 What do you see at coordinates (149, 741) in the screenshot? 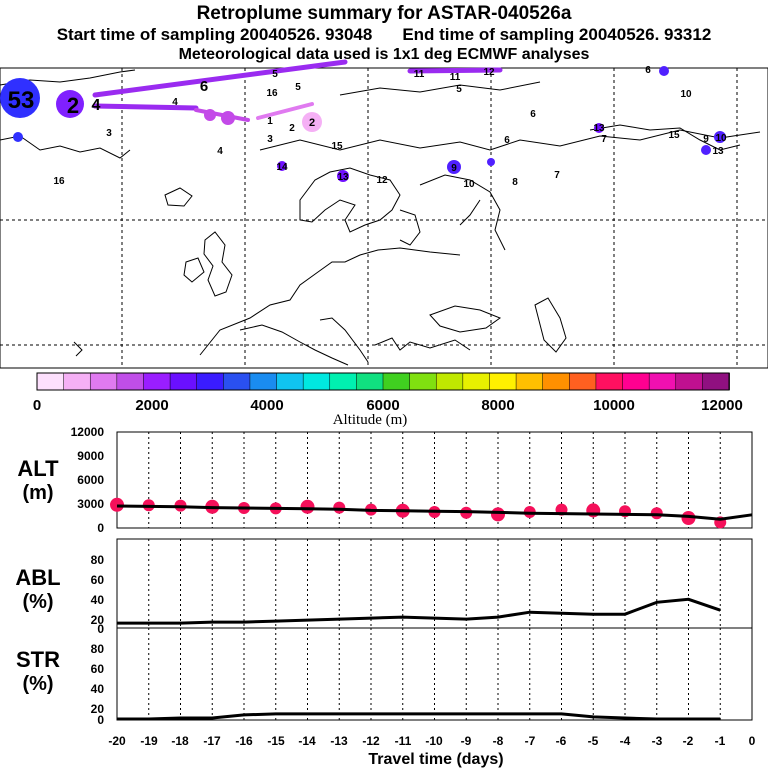
I see `x-tick: -19` at bounding box center [149, 741].